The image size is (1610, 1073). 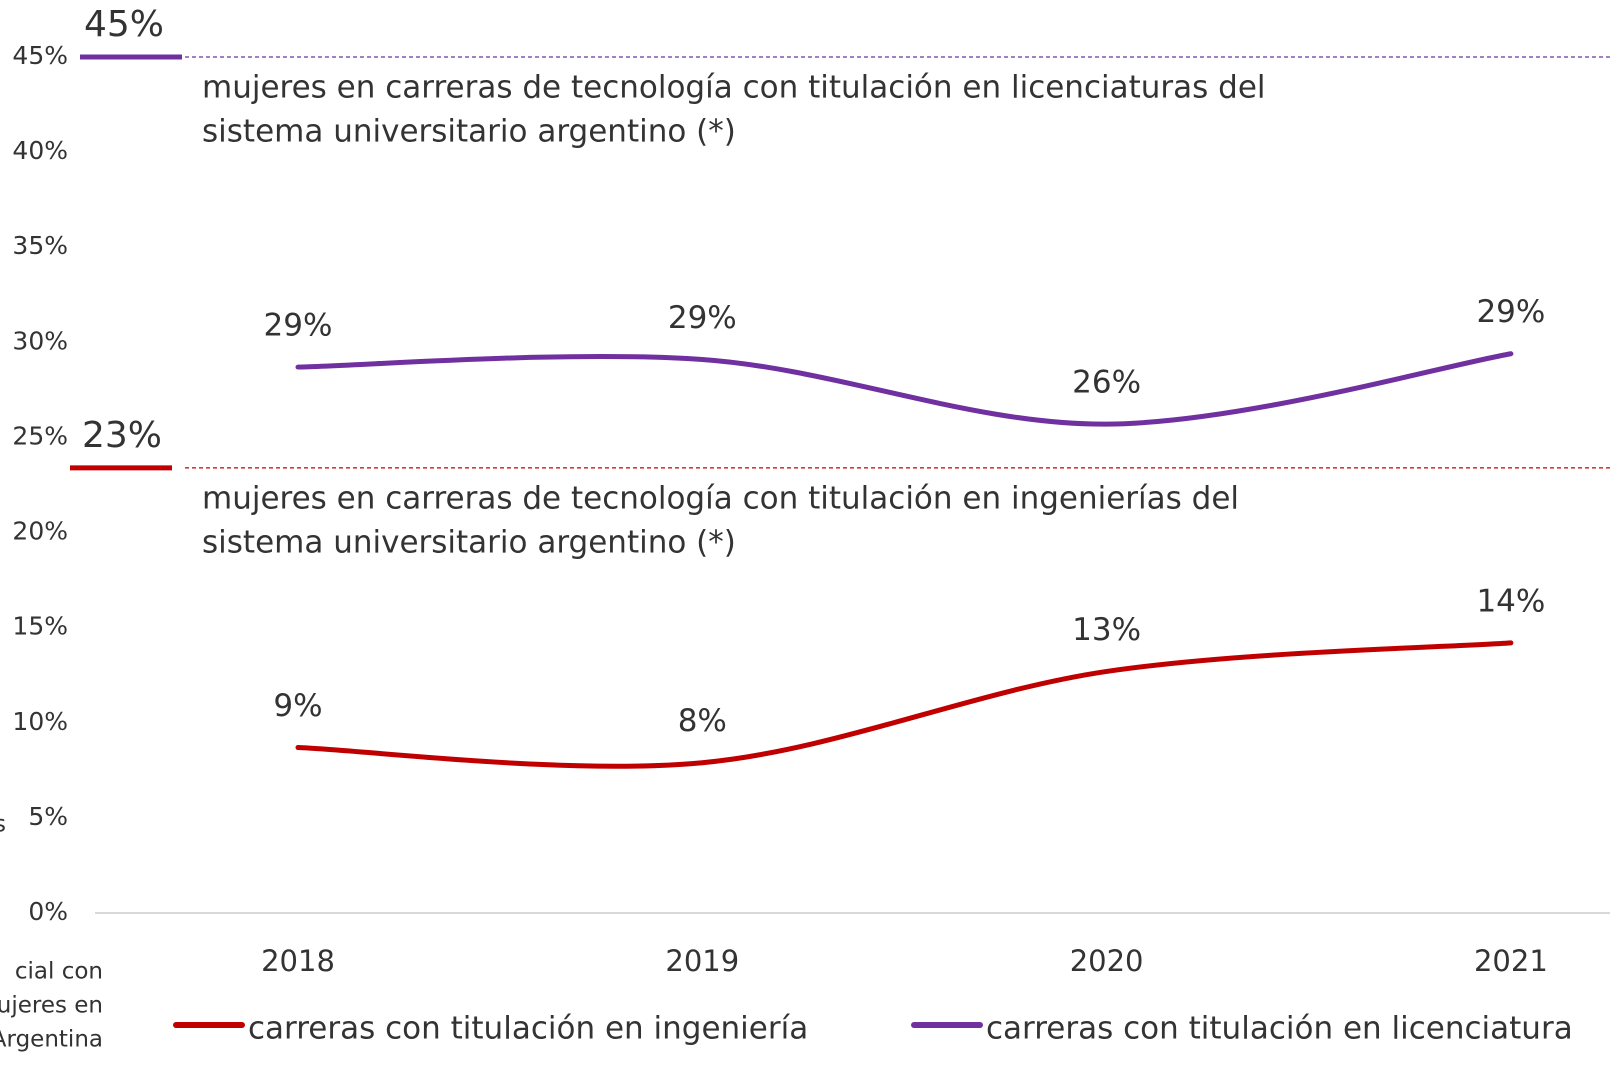 What do you see at coordinates (528, 1029) in the screenshot?
I see `legend-label: carreras con titulación en ingeniería` at bounding box center [528, 1029].